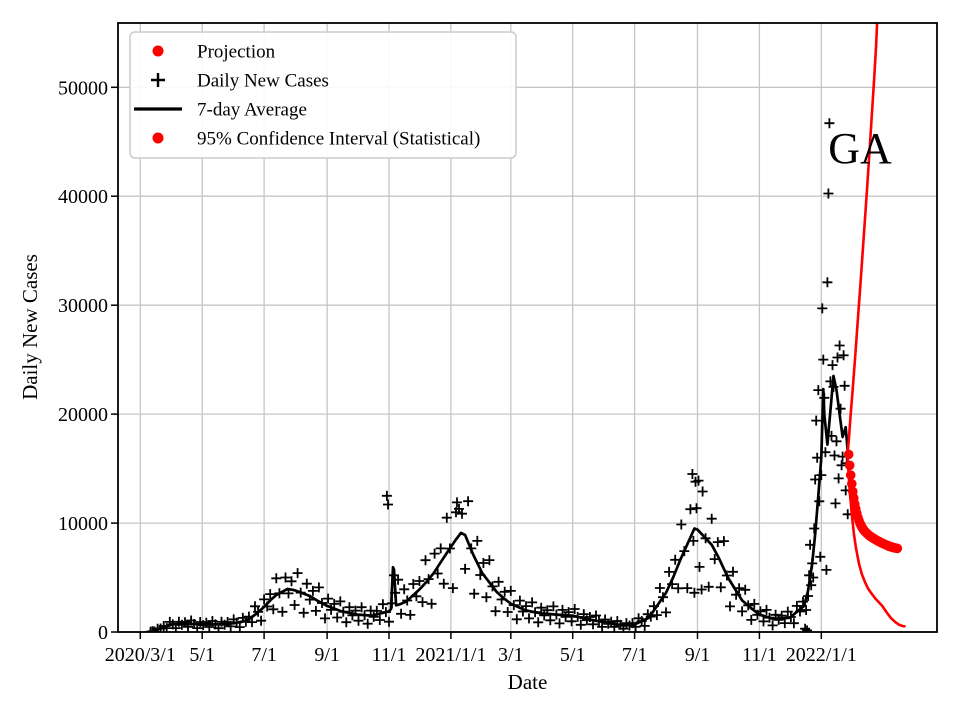 Image resolution: width=960 pixels, height=720 pixels. What do you see at coordinates (158, 80) in the screenshot?
I see `legend-plus-marker` at bounding box center [158, 80].